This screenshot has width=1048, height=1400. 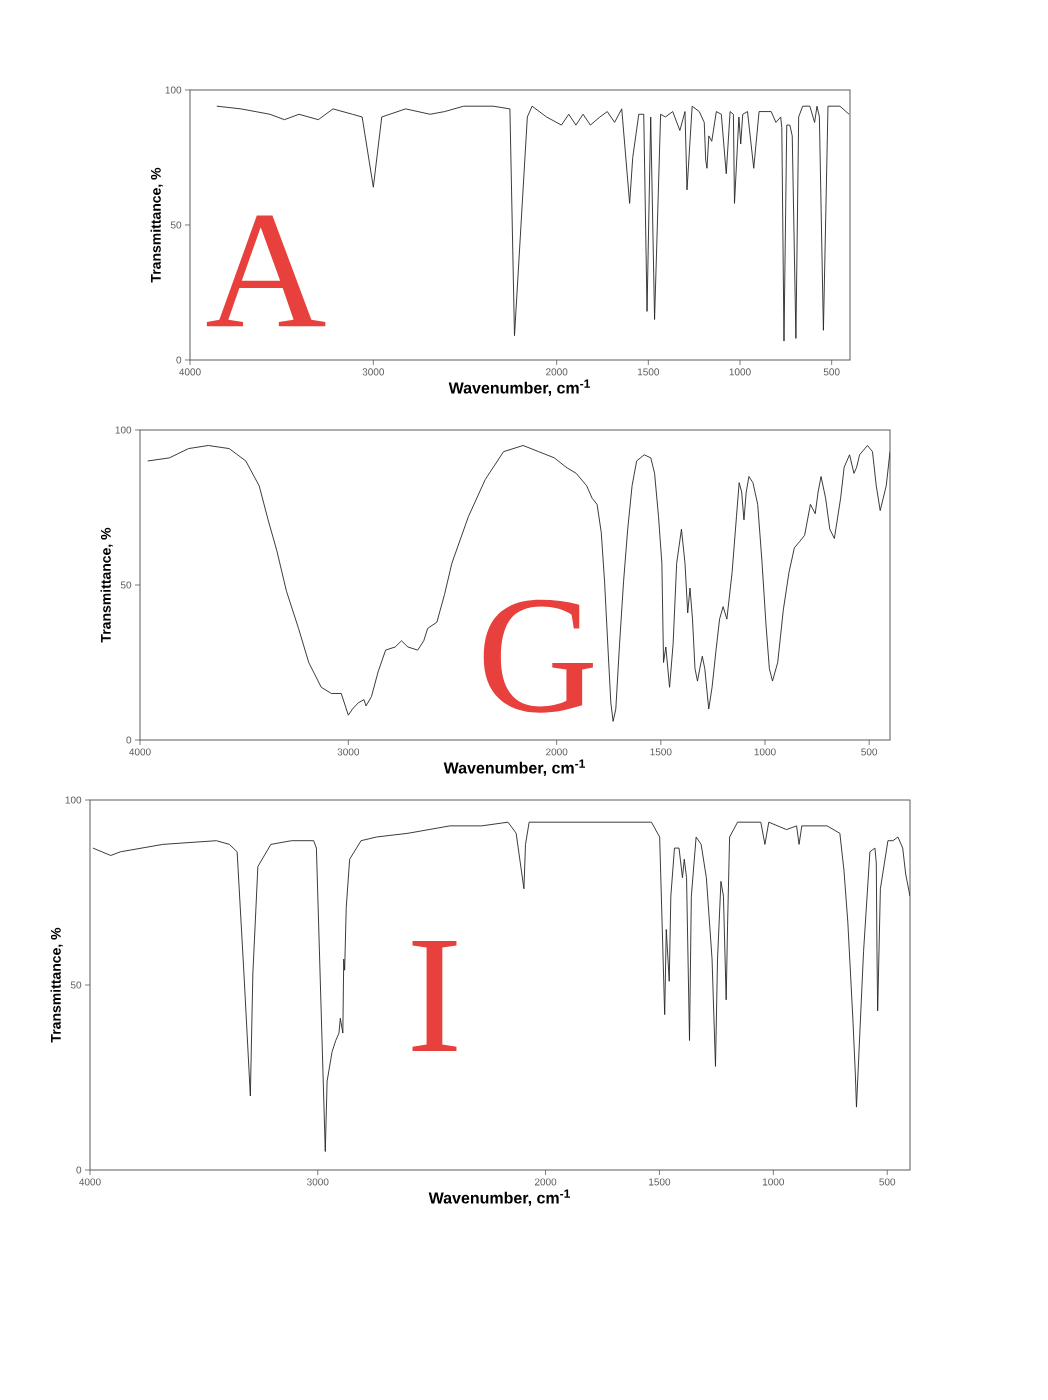 What do you see at coordinates (518, 583) in the screenshot?
I see `line-series` at bounding box center [518, 583].